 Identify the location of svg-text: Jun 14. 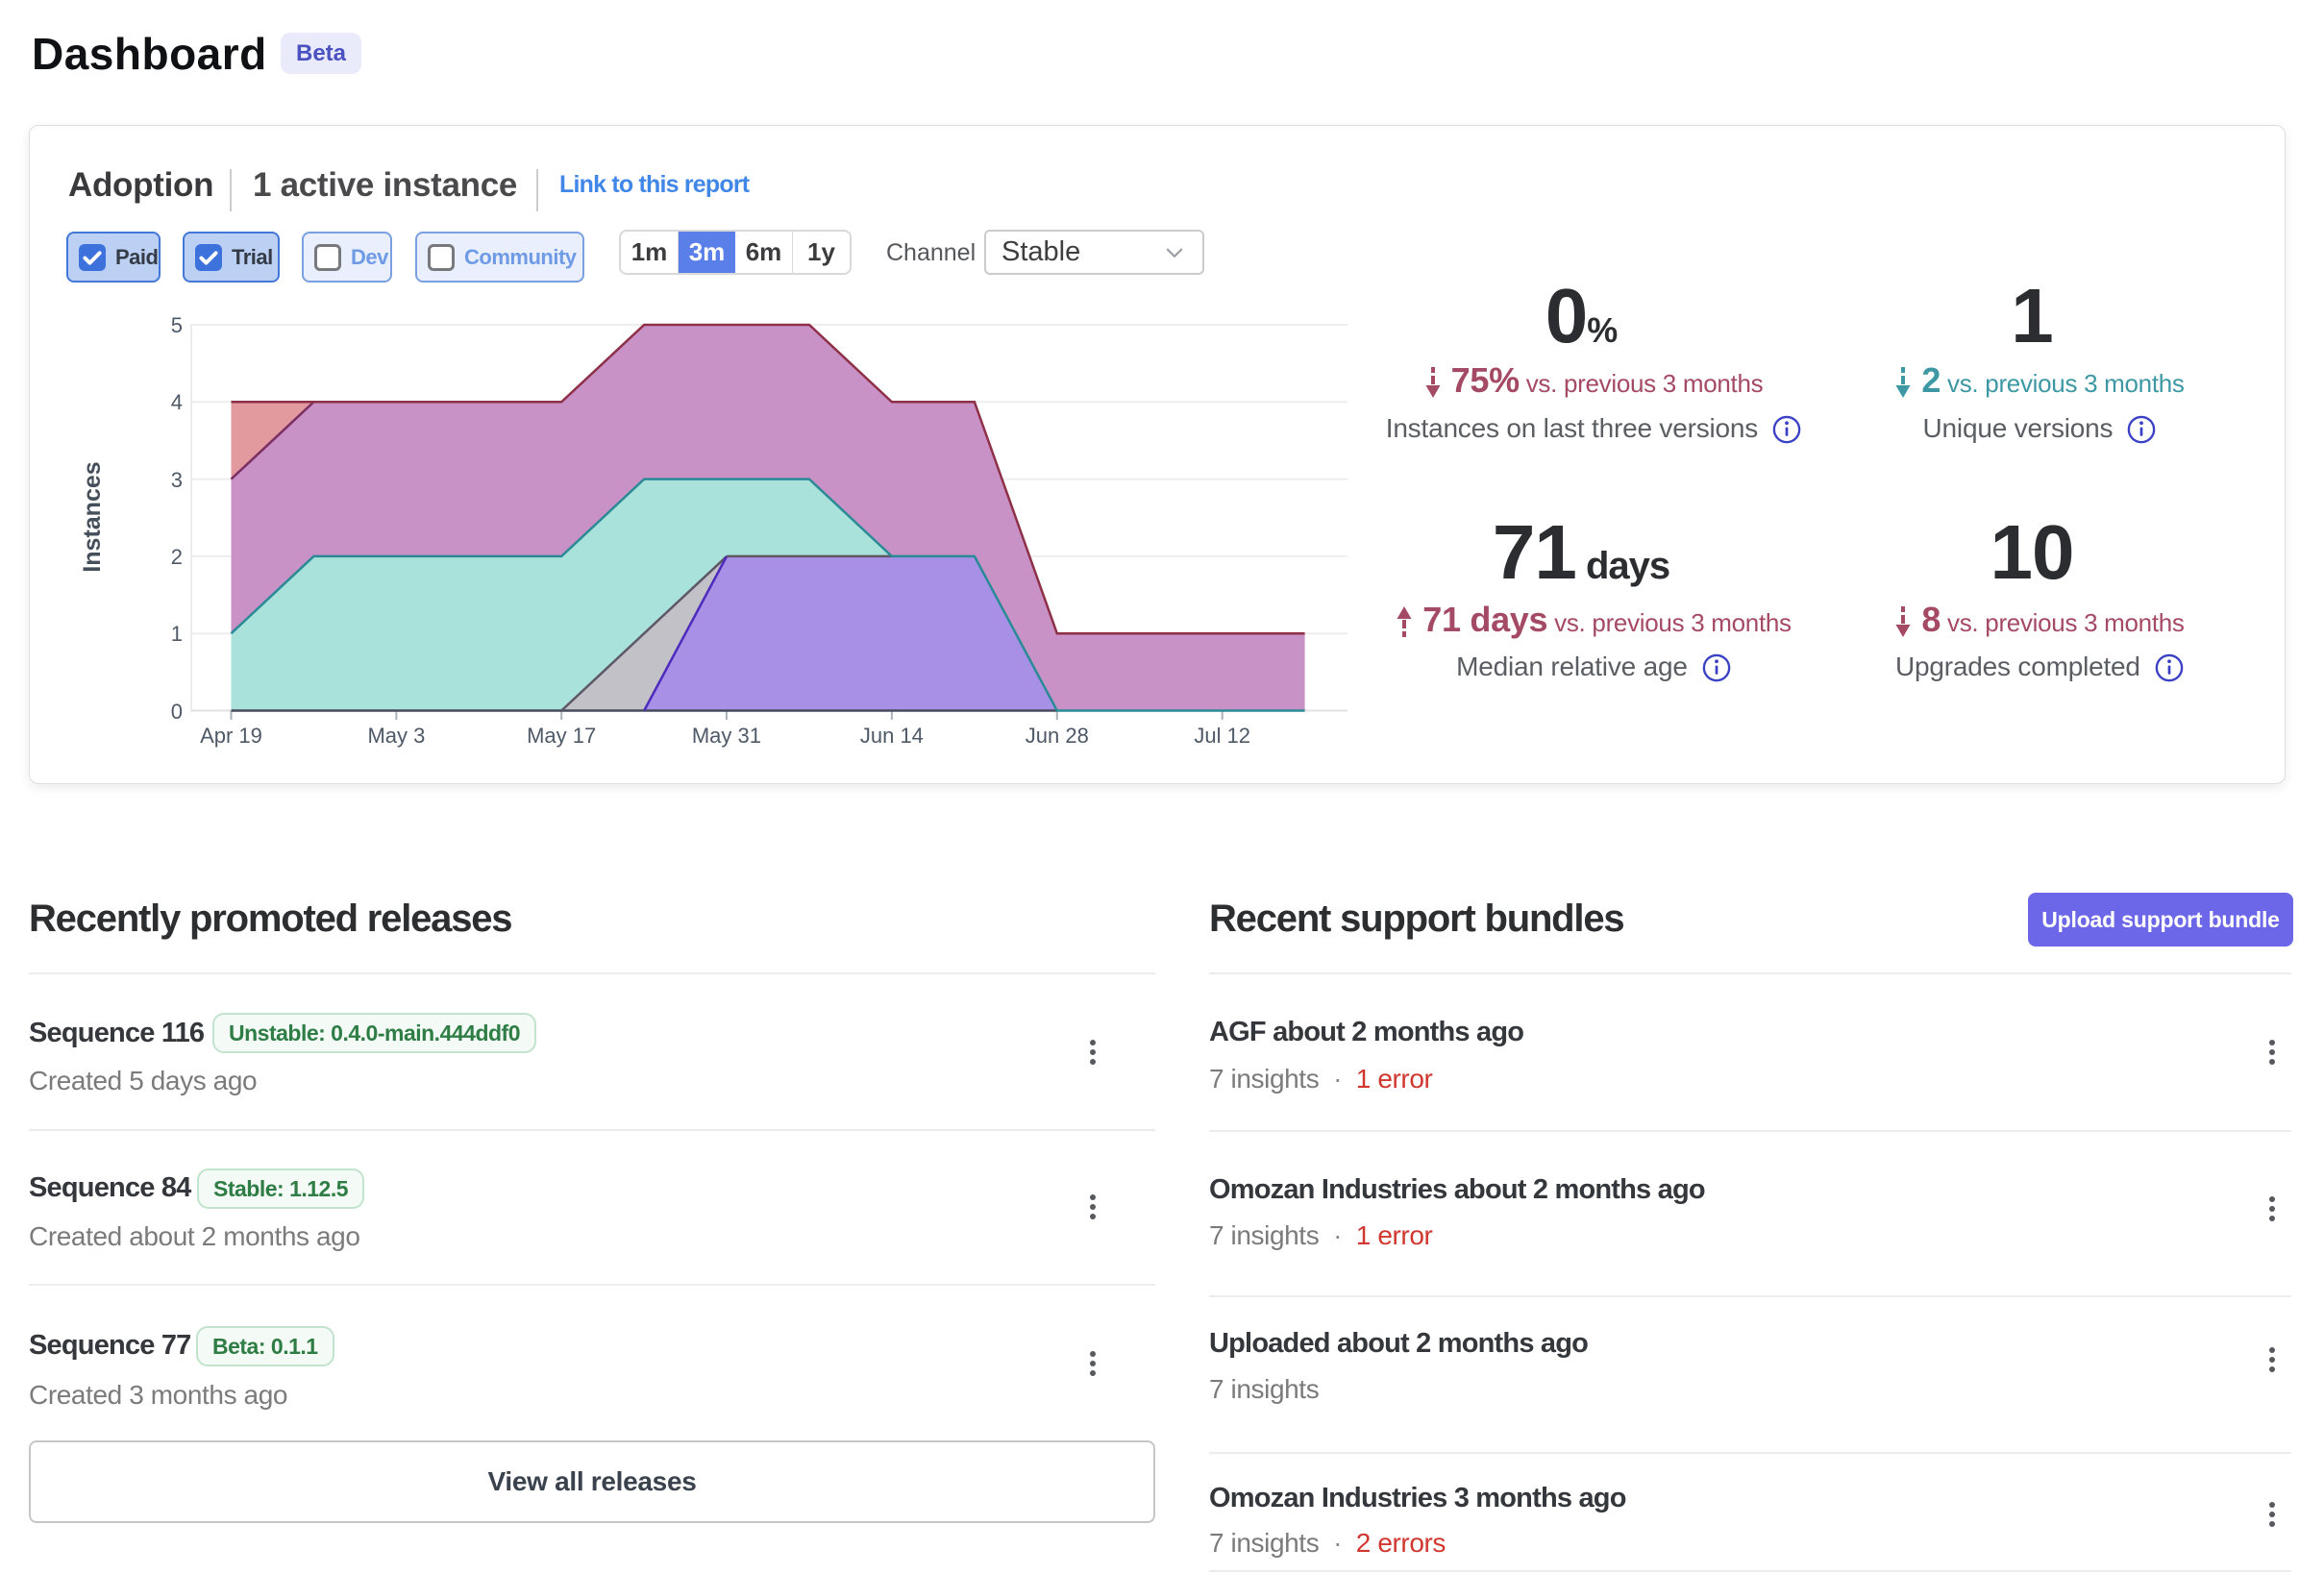
(892, 736).